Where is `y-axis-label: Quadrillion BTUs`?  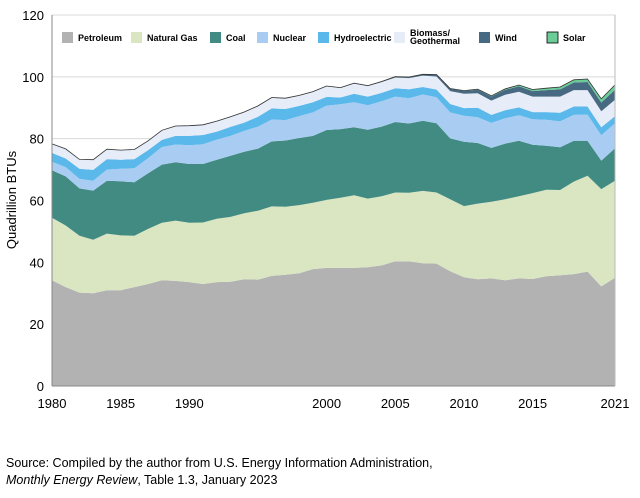 y-axis-label: Quadrillion BTUs is located at coordinates (11, 199).